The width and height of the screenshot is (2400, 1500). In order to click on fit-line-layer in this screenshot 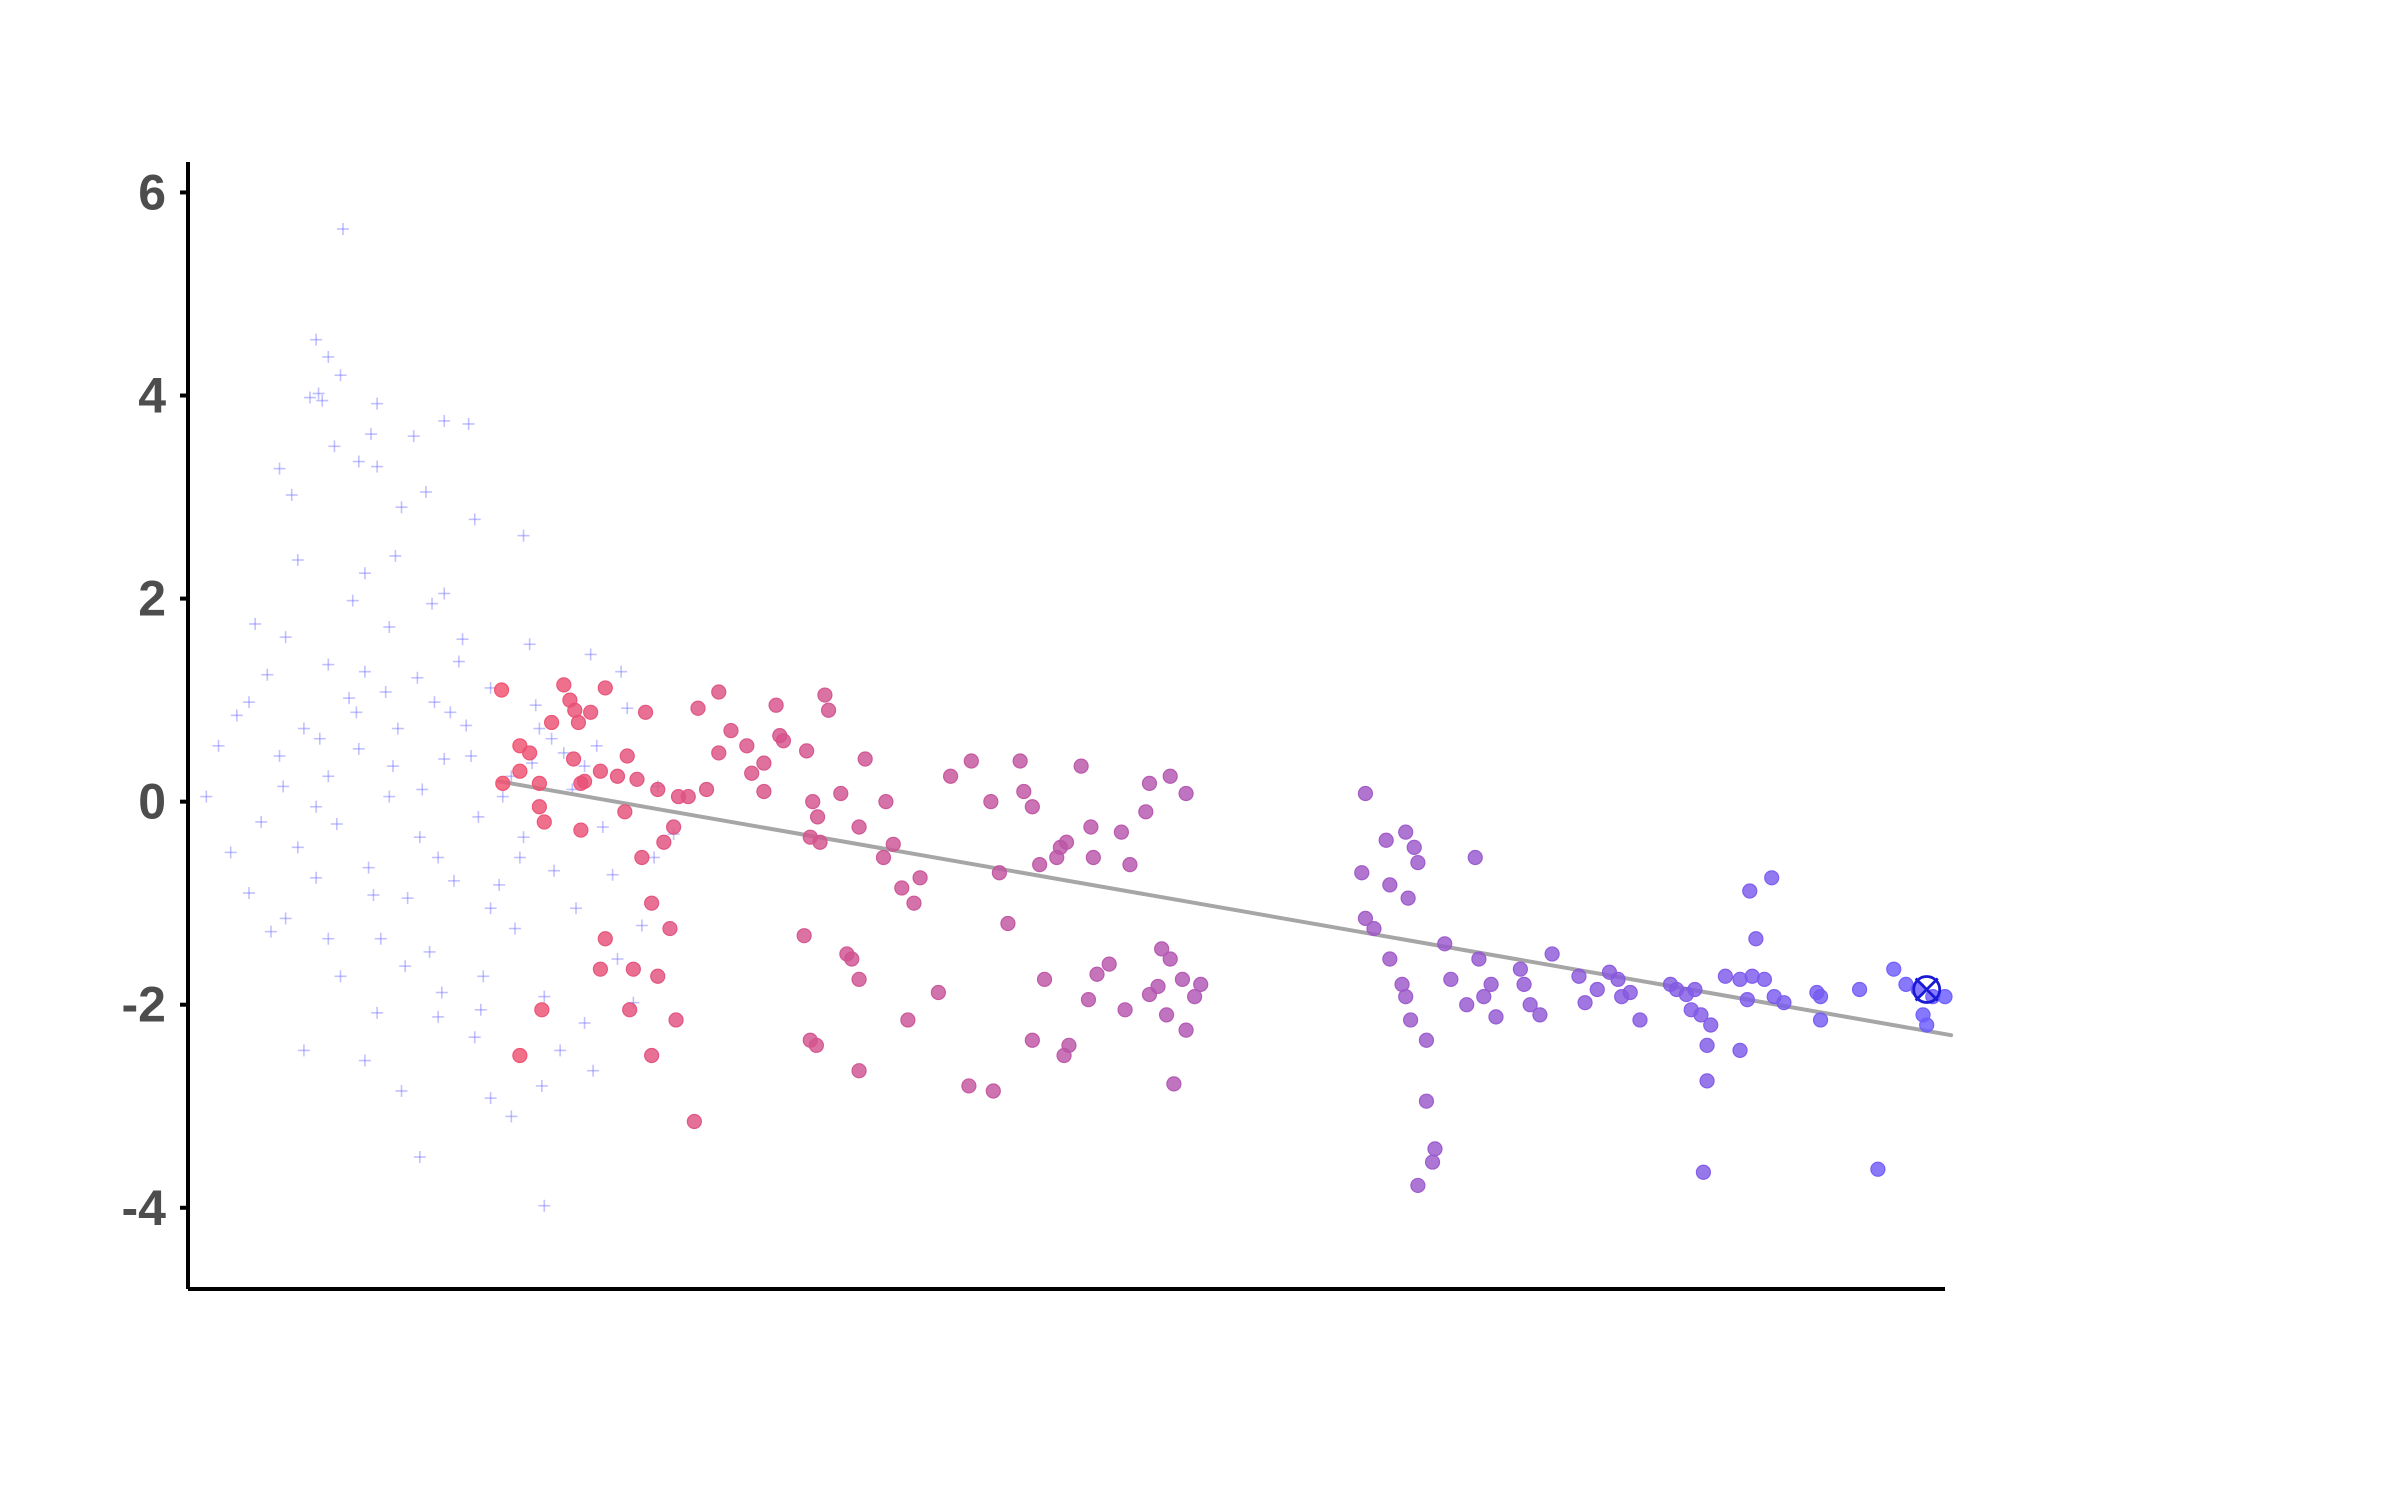, I will do `click(1225, 908)`.